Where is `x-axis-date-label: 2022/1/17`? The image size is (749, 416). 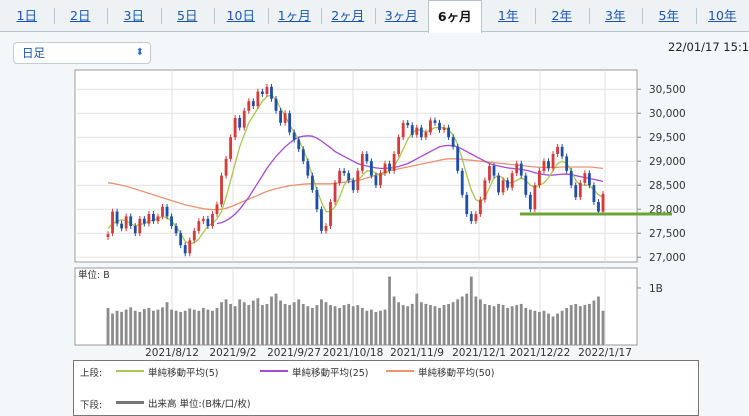 x-axis-date-label: 2022/1/17 is located at coordinates (605, 353).